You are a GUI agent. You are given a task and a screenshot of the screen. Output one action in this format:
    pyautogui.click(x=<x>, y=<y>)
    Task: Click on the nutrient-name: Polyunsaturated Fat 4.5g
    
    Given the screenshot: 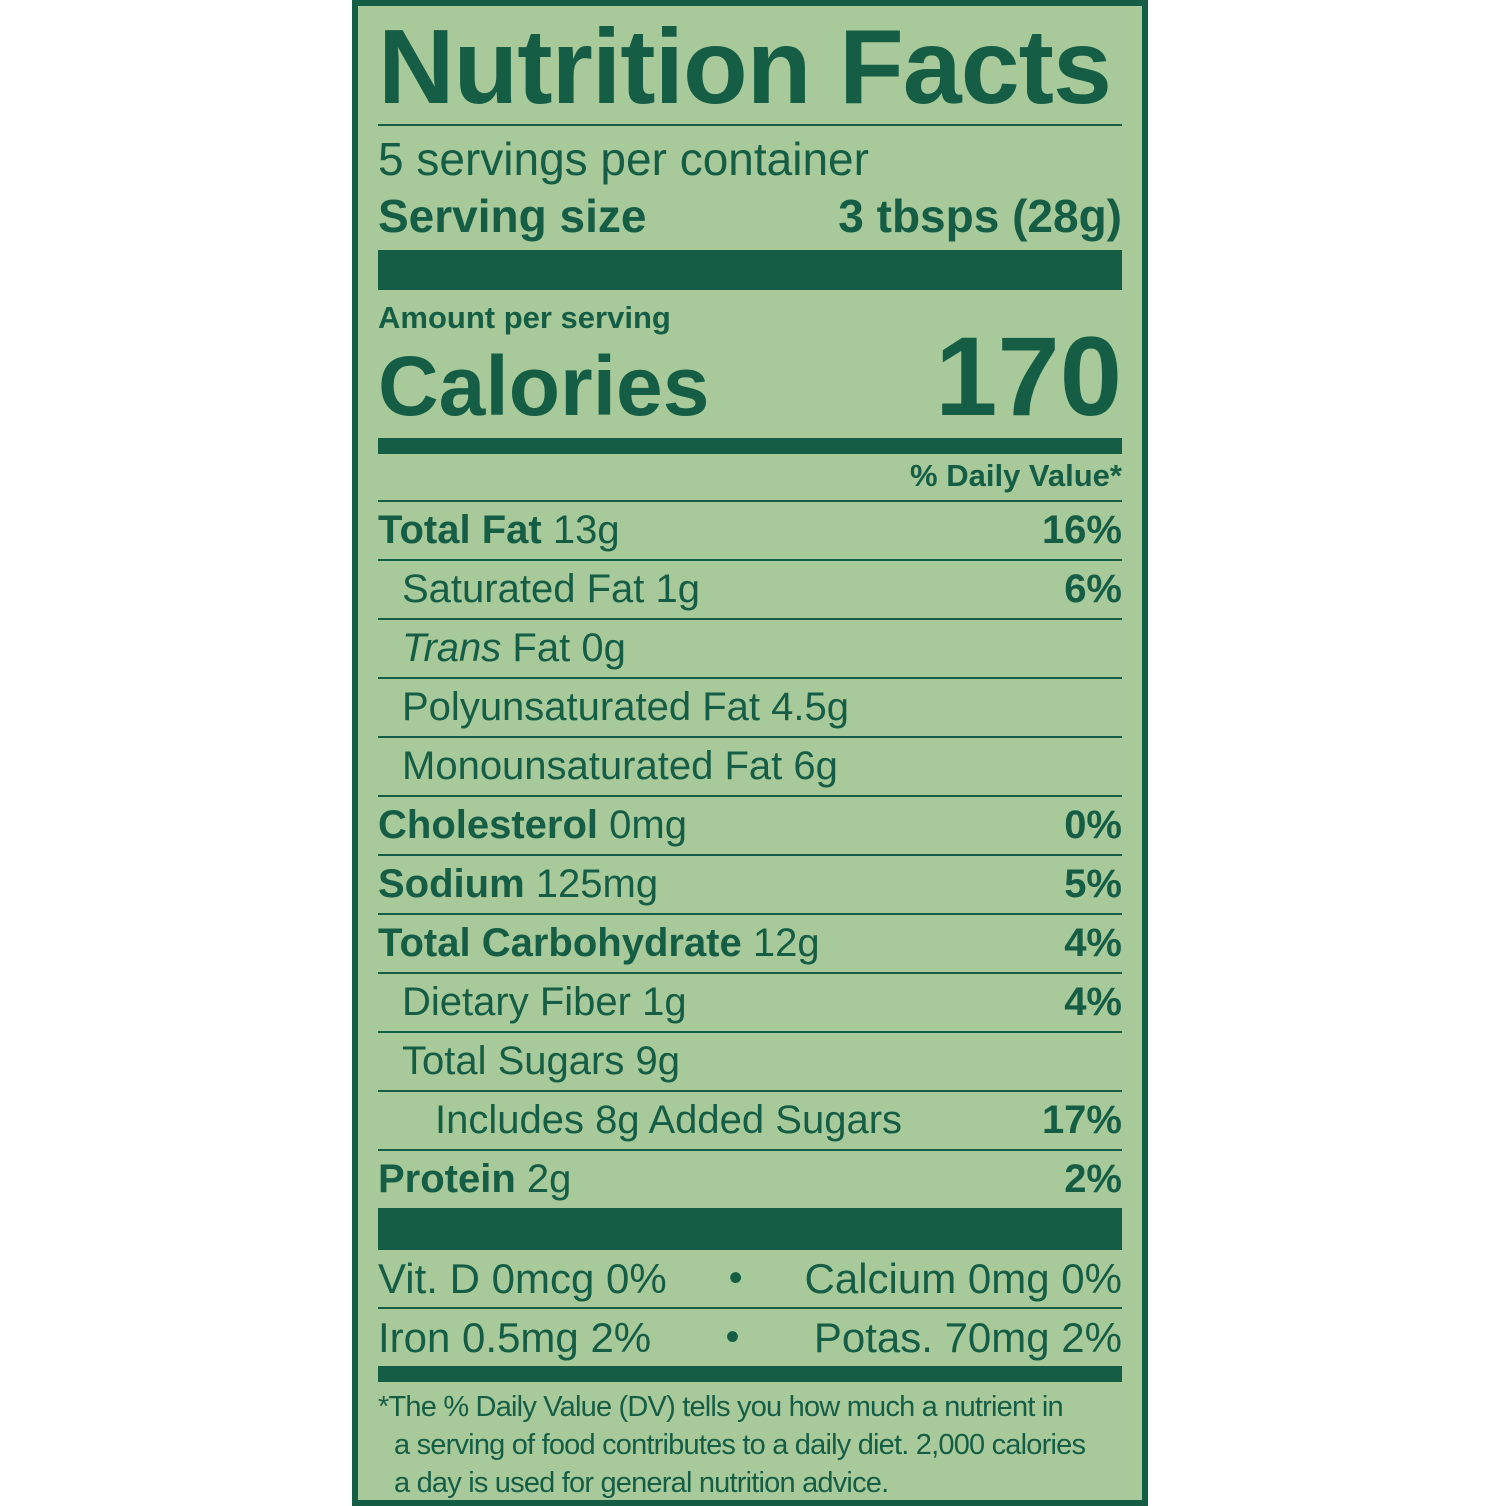 What is the action you would take?
    pyautogui.click(x=613, y=707)
    